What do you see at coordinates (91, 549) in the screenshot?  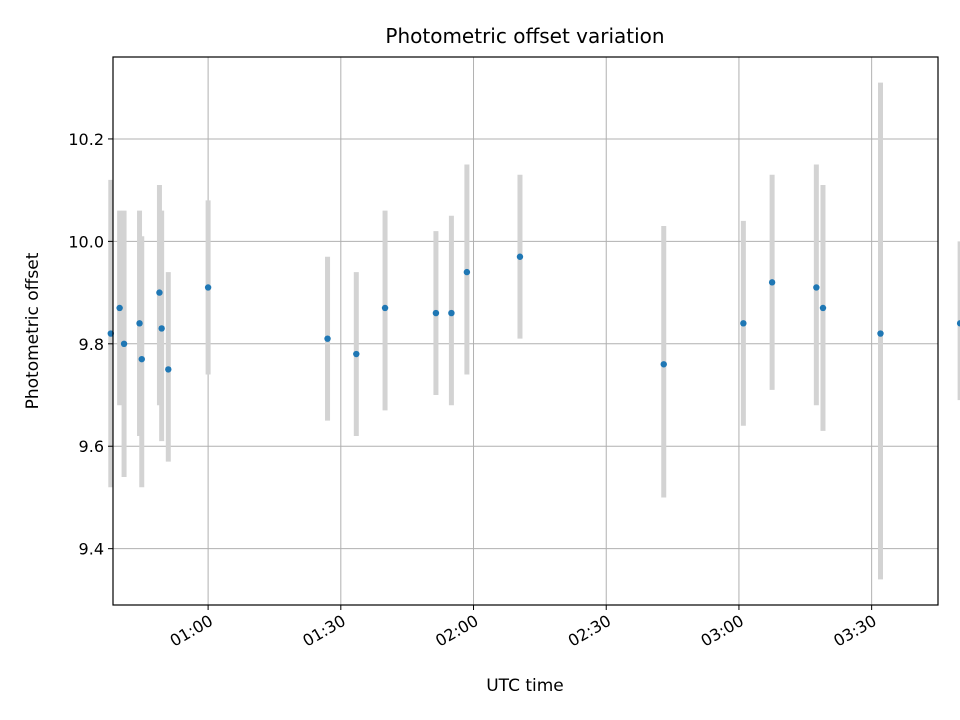 I see `y-tick-label: 9.4` at bounding box center [91, 549].